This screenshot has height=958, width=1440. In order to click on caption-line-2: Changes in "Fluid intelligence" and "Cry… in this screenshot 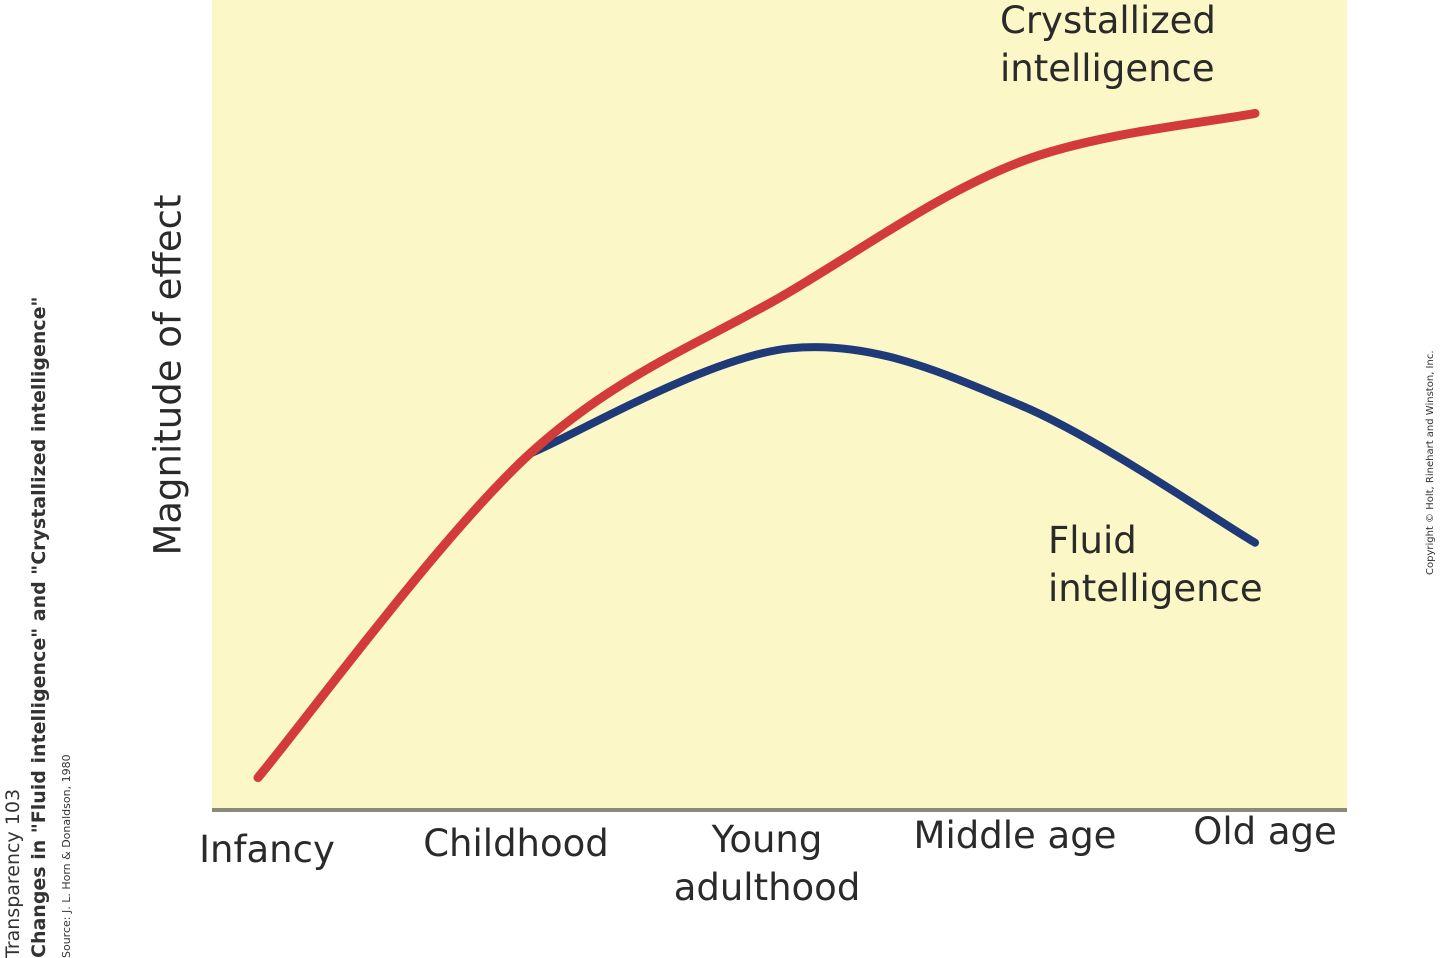, I will do `click(39, 627)`.